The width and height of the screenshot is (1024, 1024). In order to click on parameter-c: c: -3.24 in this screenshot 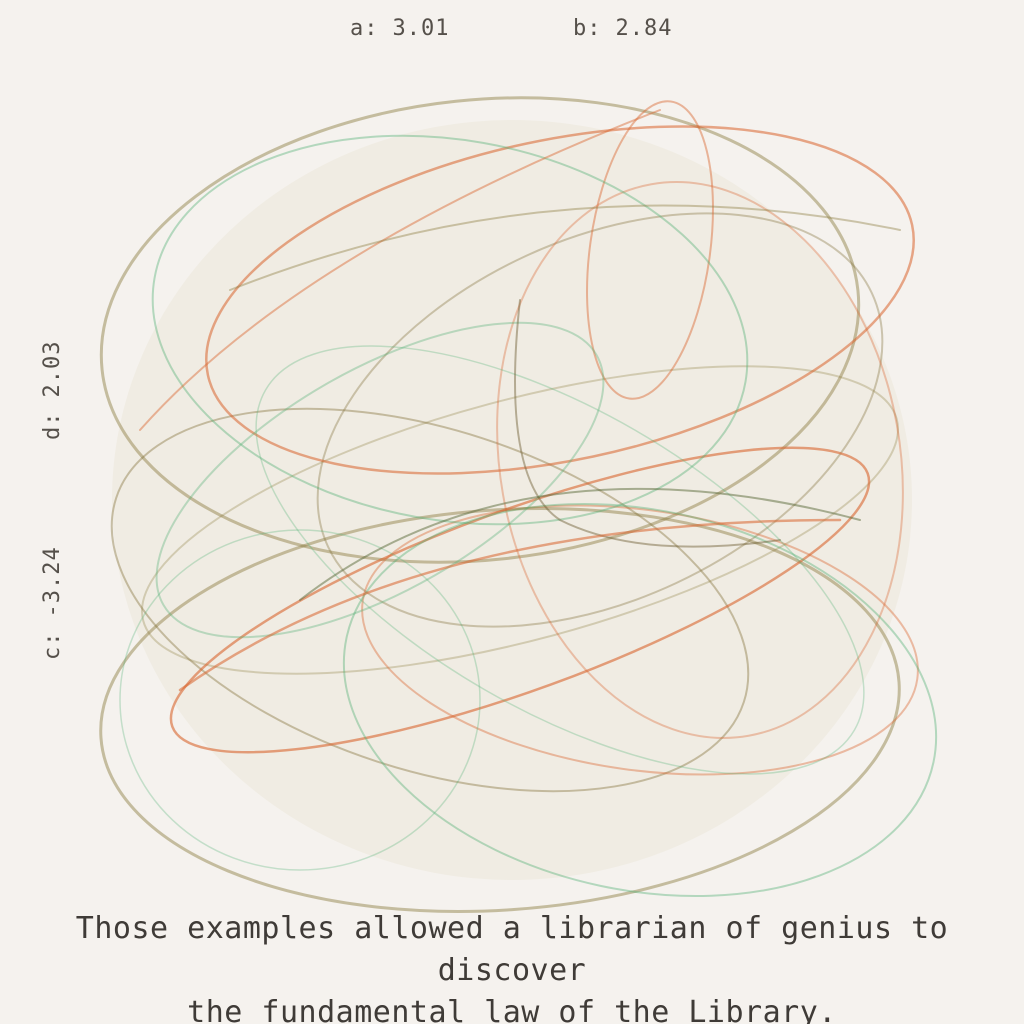, I will do `click(52, 603)`.